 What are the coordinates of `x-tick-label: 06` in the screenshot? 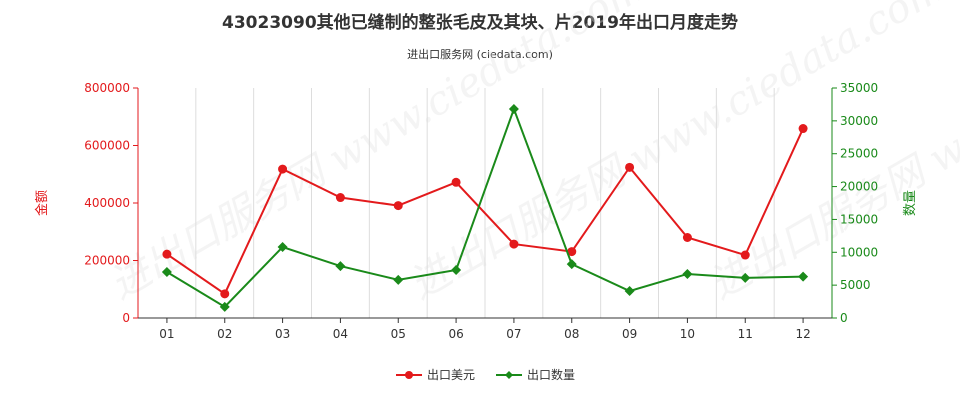 It's located at (455, 334).